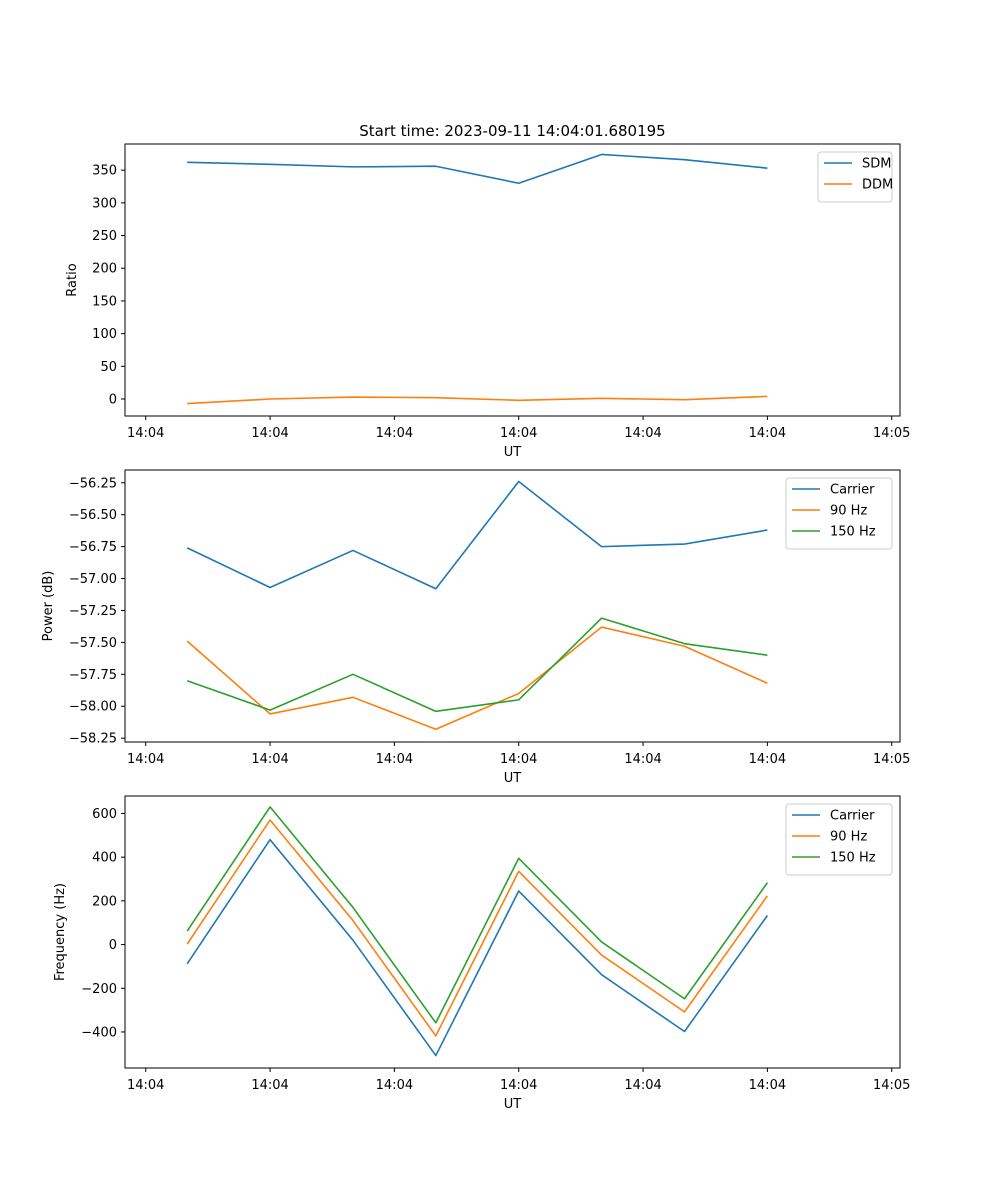 This screenshot has height=1200, width=1000. What do you see at coordinates (93, 675) in the screenshot?
I see `y-tick-label: −57.75` at bounding box center [93, 675].